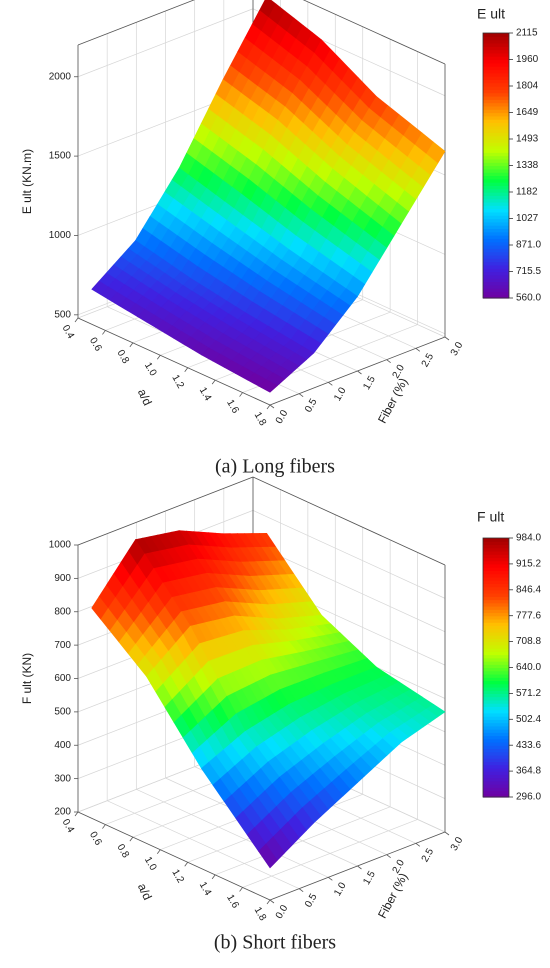 The width and height of the screenshot is (550, 968). I want to click on colorbar-tick-label: 1493, so click(527, 139).